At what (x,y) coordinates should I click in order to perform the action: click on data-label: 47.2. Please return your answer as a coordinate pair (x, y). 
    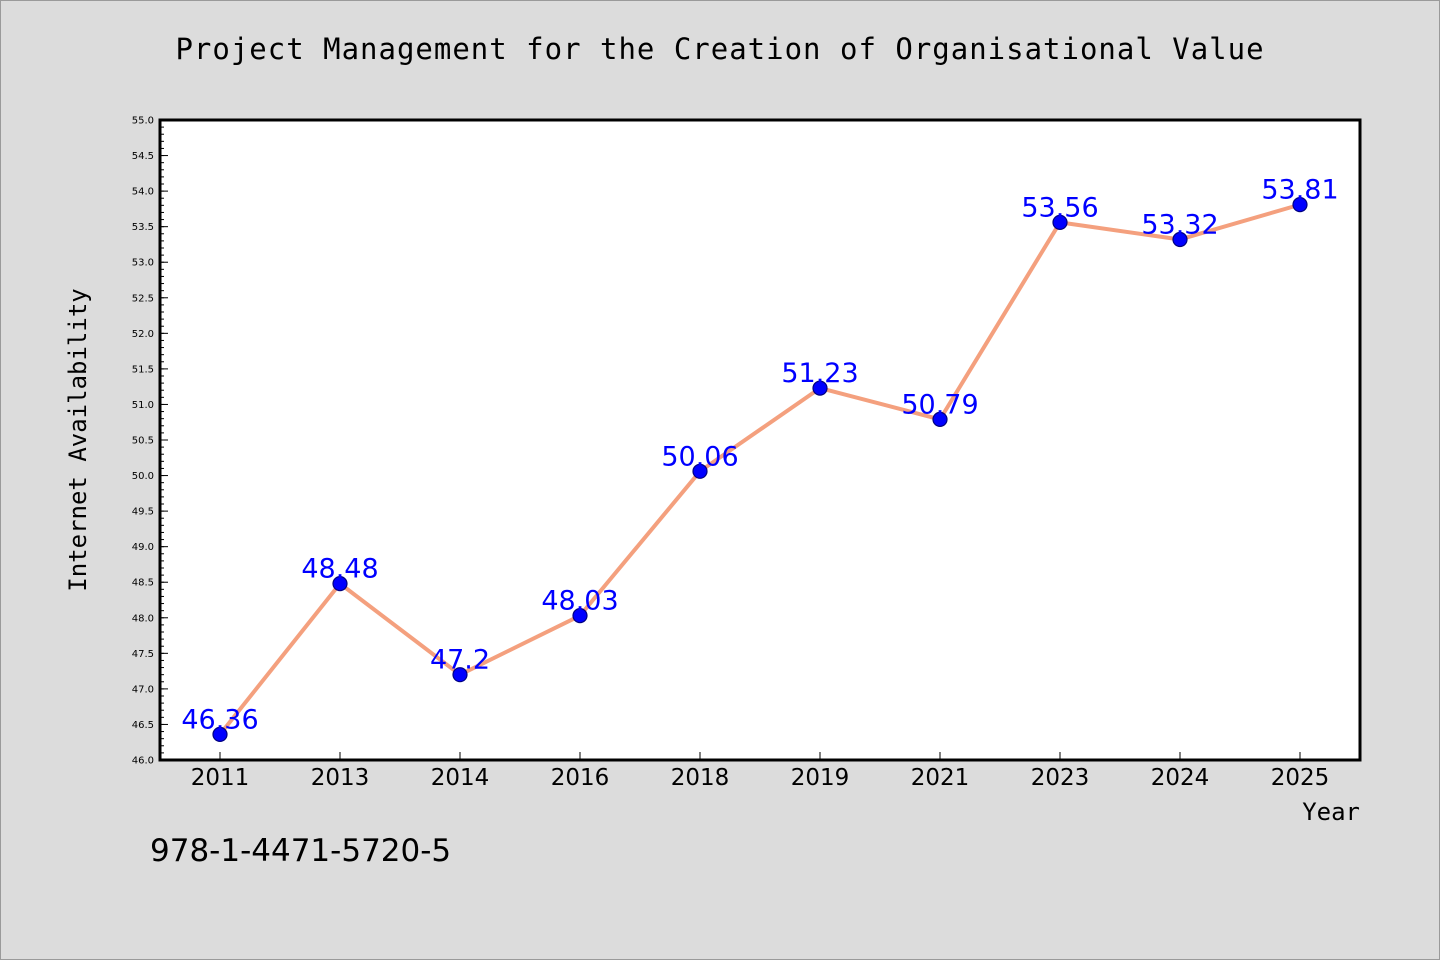
    Looking at the image, I should click on (460, 660).